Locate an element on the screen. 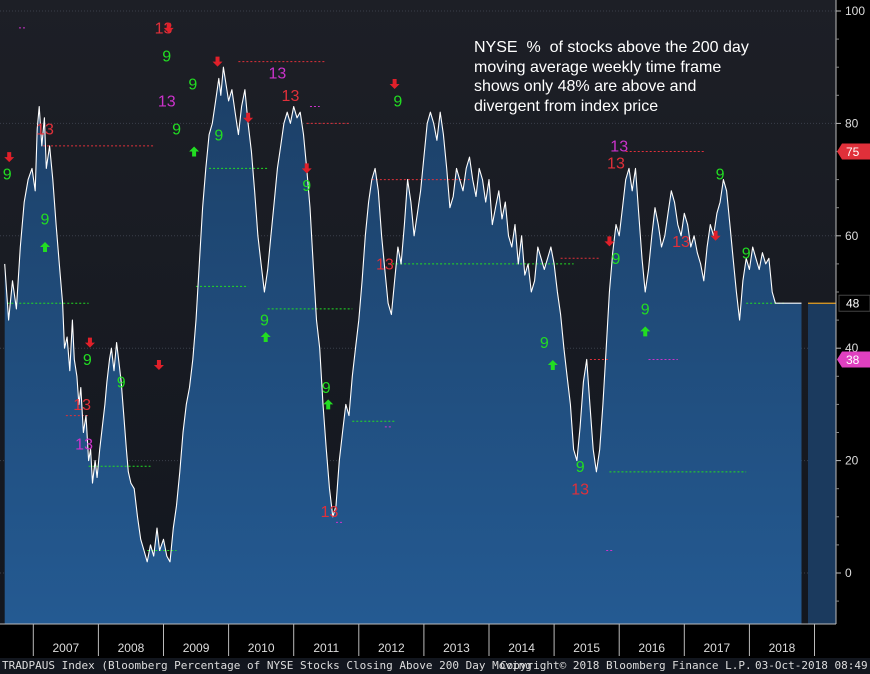 This screenshot has width=870, height=674. y-tick-label: 80 is located at coordinates (852, 123).